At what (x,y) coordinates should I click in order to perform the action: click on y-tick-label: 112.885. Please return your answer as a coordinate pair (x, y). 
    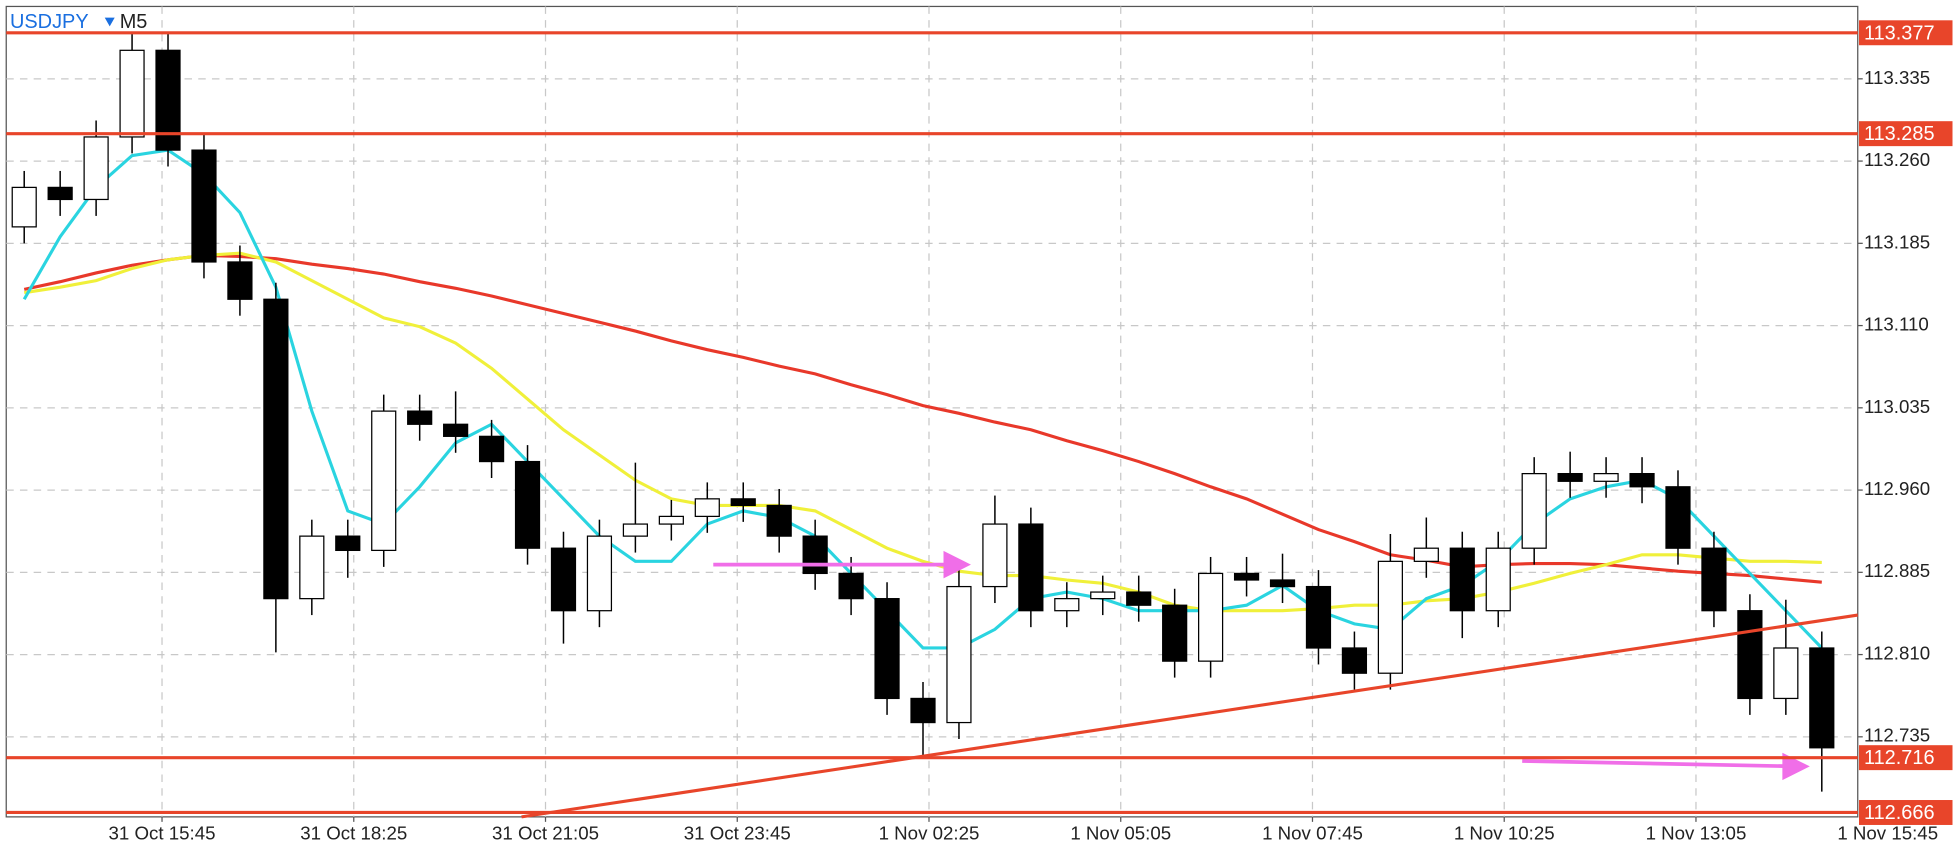
    Looking at the image, I should click on (1897, 570).